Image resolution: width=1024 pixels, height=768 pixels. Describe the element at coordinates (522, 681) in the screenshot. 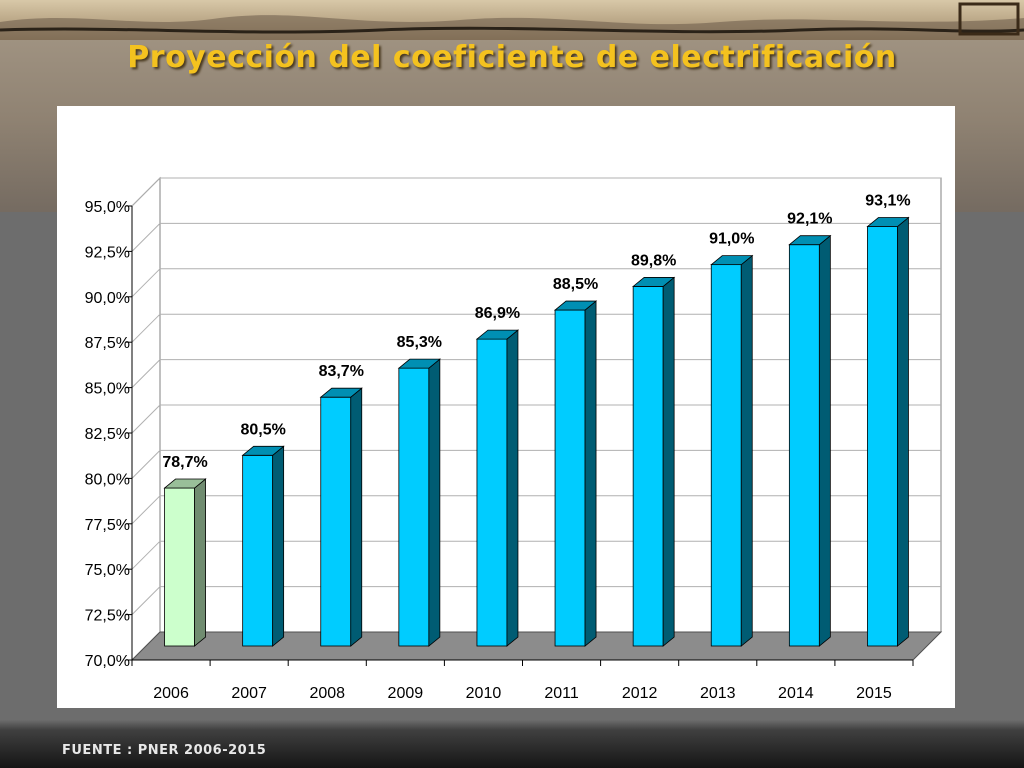

I see `x-axis: 2006 2007 2008 2009 2010 2011 2012 2013 2014 2015` at that location.